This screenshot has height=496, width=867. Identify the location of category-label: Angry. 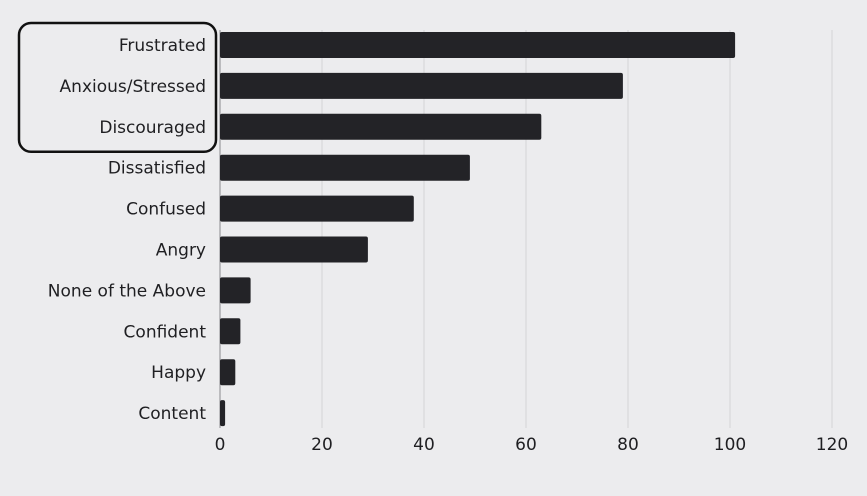
(181, 251).